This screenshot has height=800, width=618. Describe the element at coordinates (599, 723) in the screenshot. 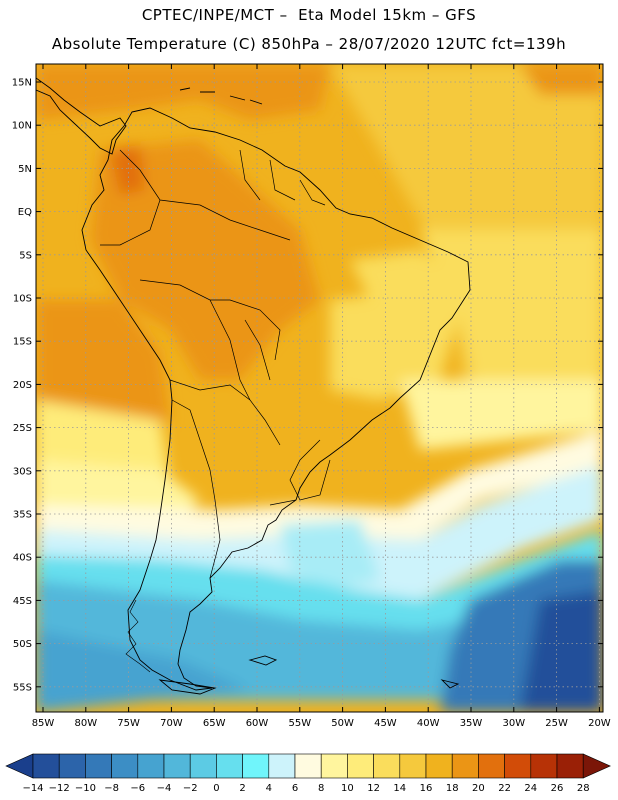

I see `lon-label: 20W` at that location.